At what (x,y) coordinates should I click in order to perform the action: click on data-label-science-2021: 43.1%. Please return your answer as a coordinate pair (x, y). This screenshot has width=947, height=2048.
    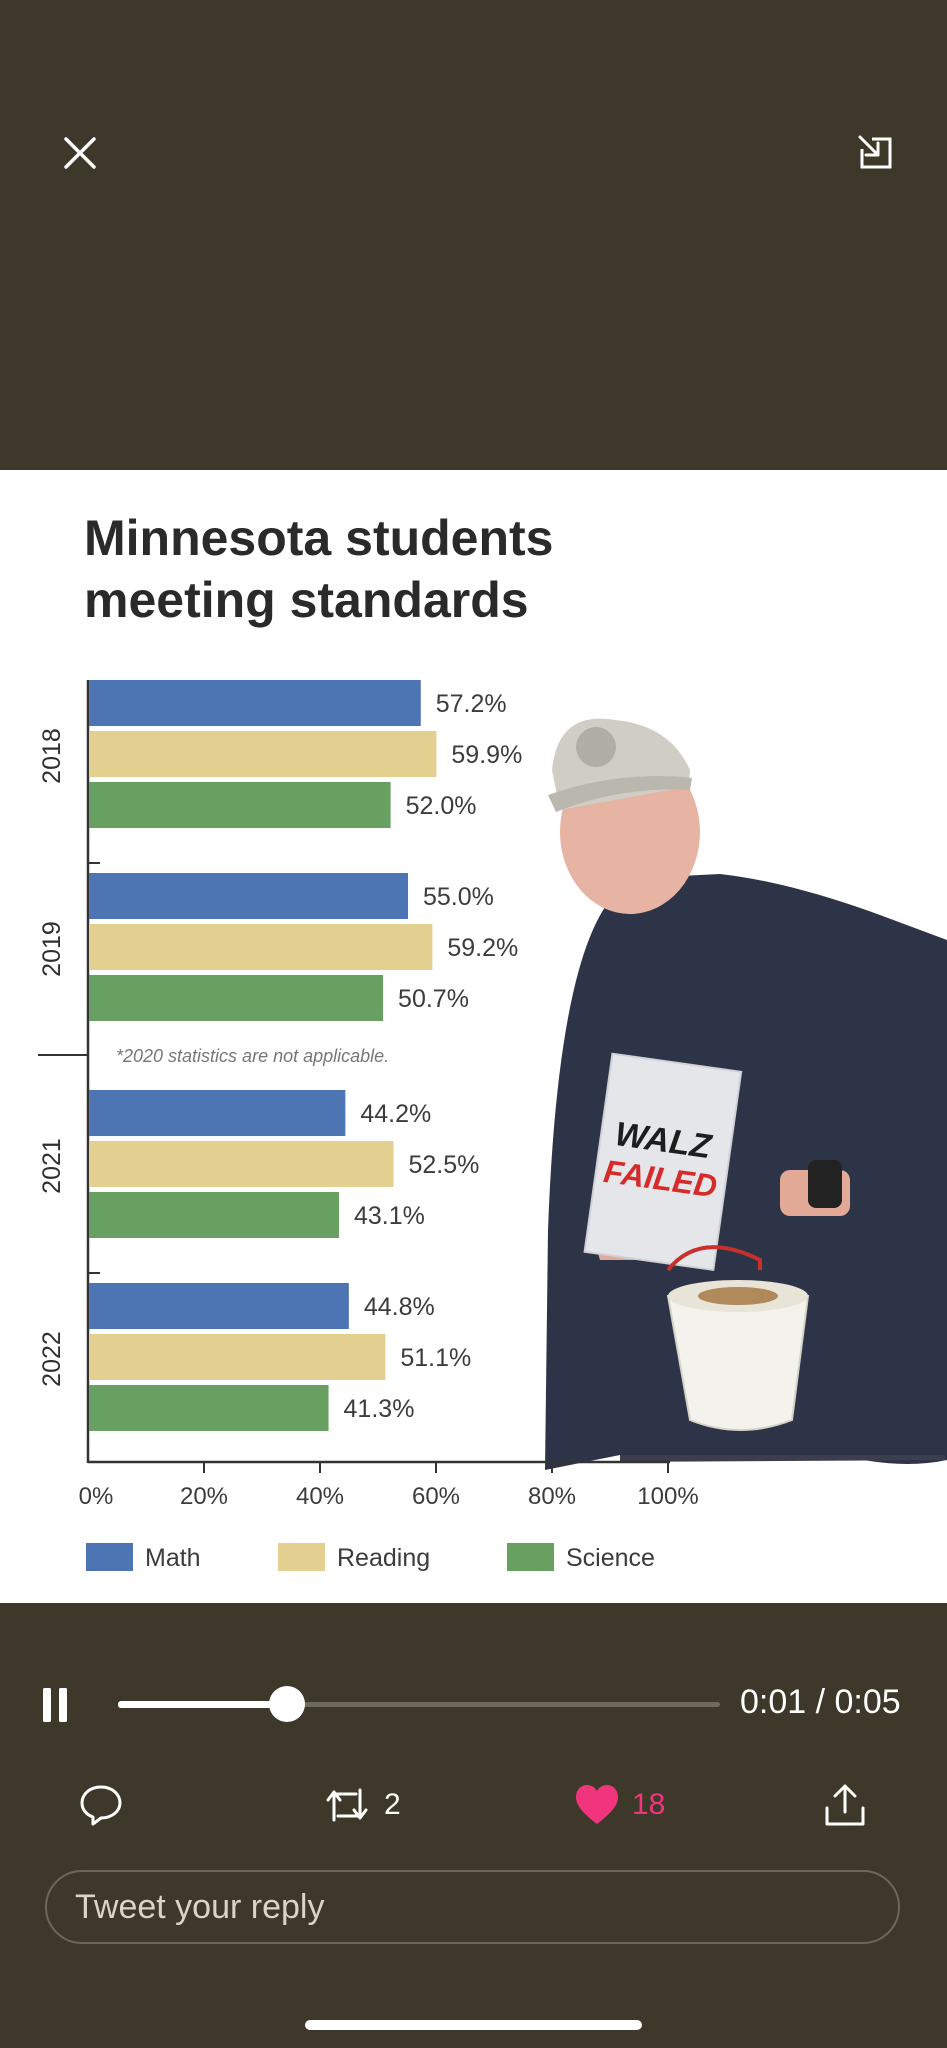
    Looking at the image, I should click on (389, 1216).